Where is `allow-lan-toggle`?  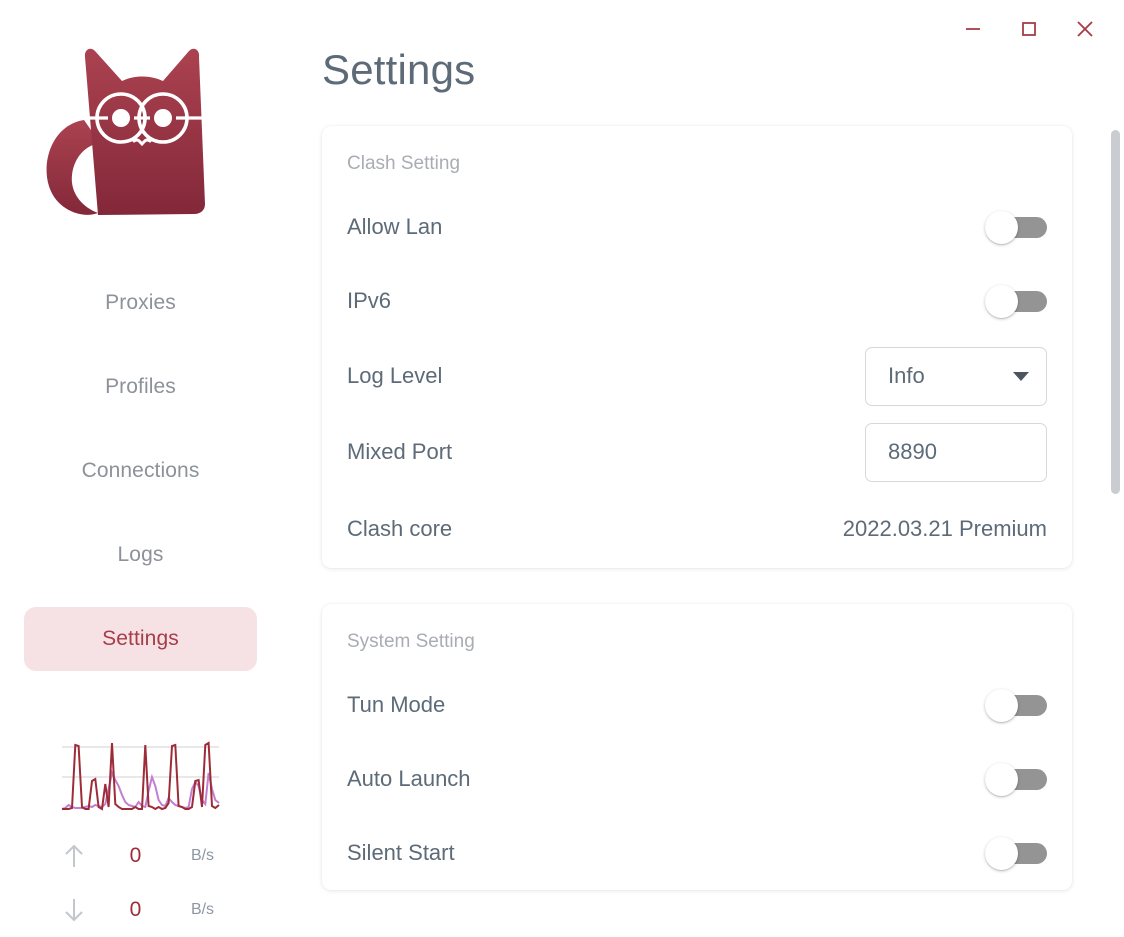 allow-lan-toggle is located at coordinates (1016, 227).